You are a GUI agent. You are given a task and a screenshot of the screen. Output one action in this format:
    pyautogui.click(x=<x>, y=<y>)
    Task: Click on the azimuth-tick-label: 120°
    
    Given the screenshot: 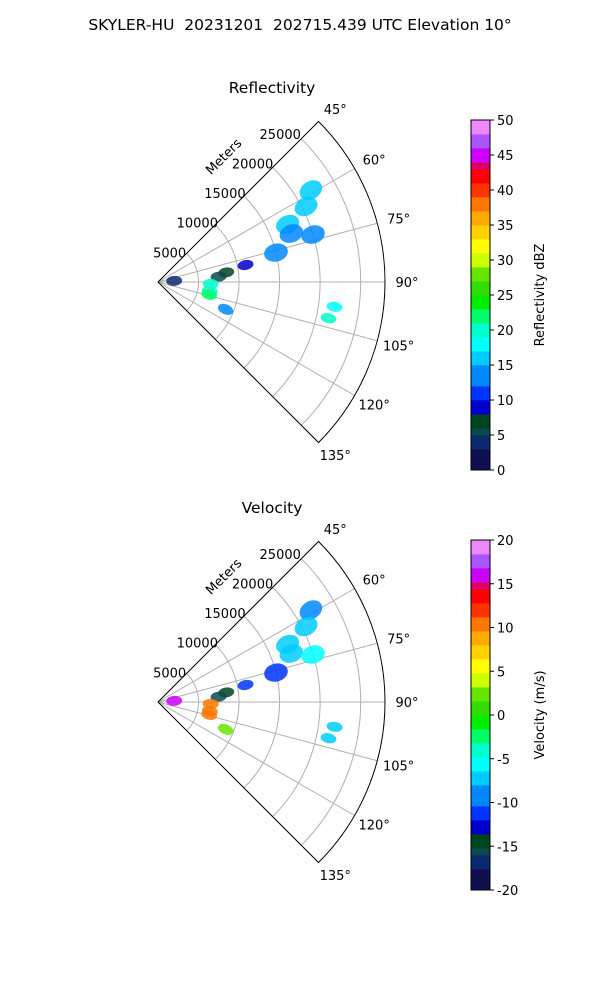 What is the action you would take?
    pyautogui.click(x=374, y=826)
    